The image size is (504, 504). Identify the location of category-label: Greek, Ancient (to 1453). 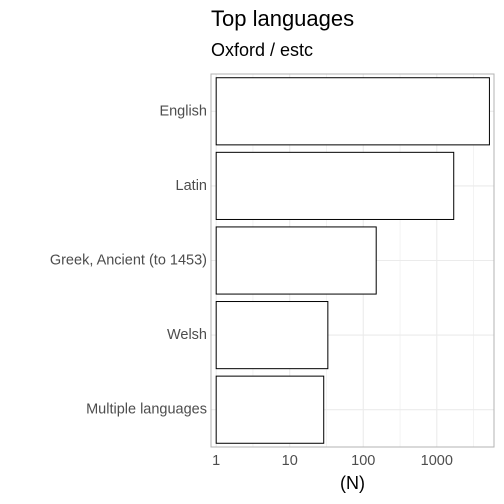
(128, 261).